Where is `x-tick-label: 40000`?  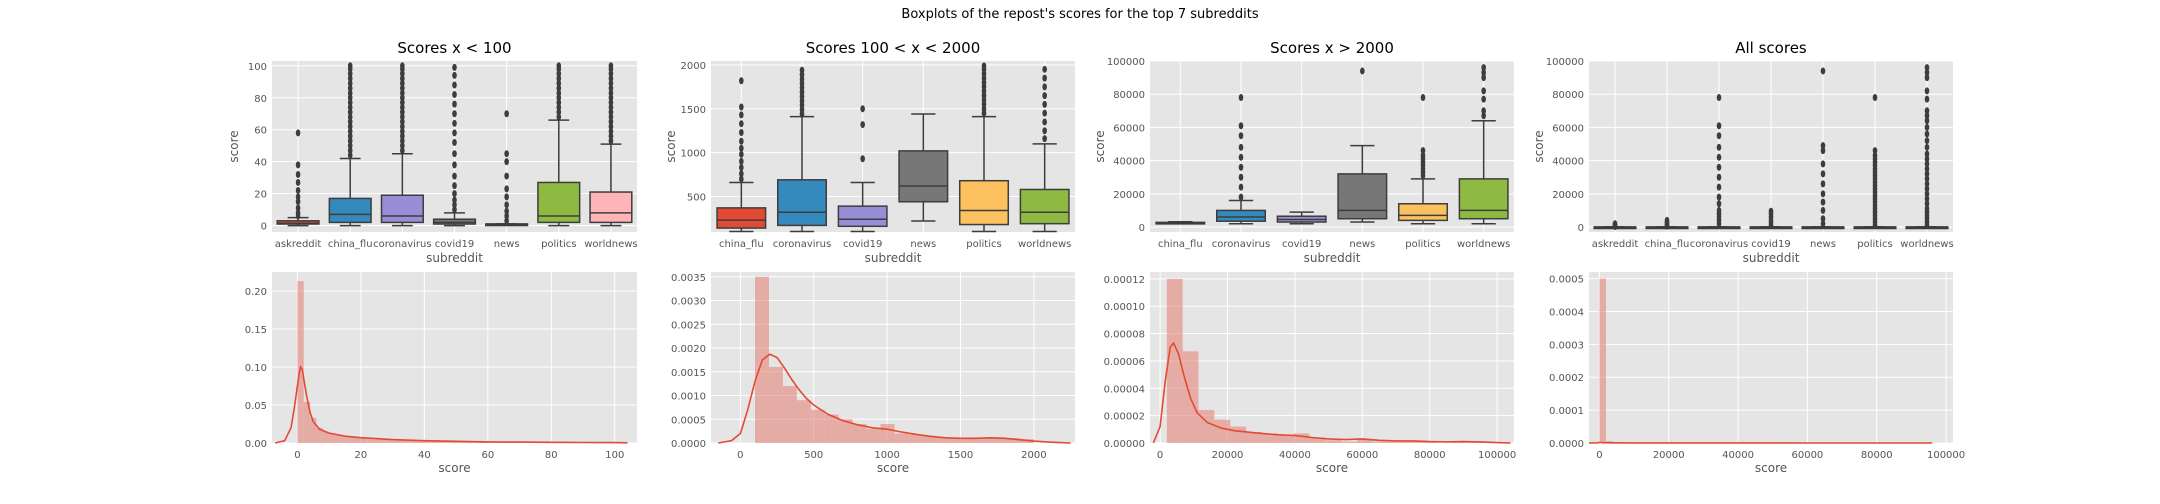
x-tick-label: 40000 is located at coordinates (1738, 455).